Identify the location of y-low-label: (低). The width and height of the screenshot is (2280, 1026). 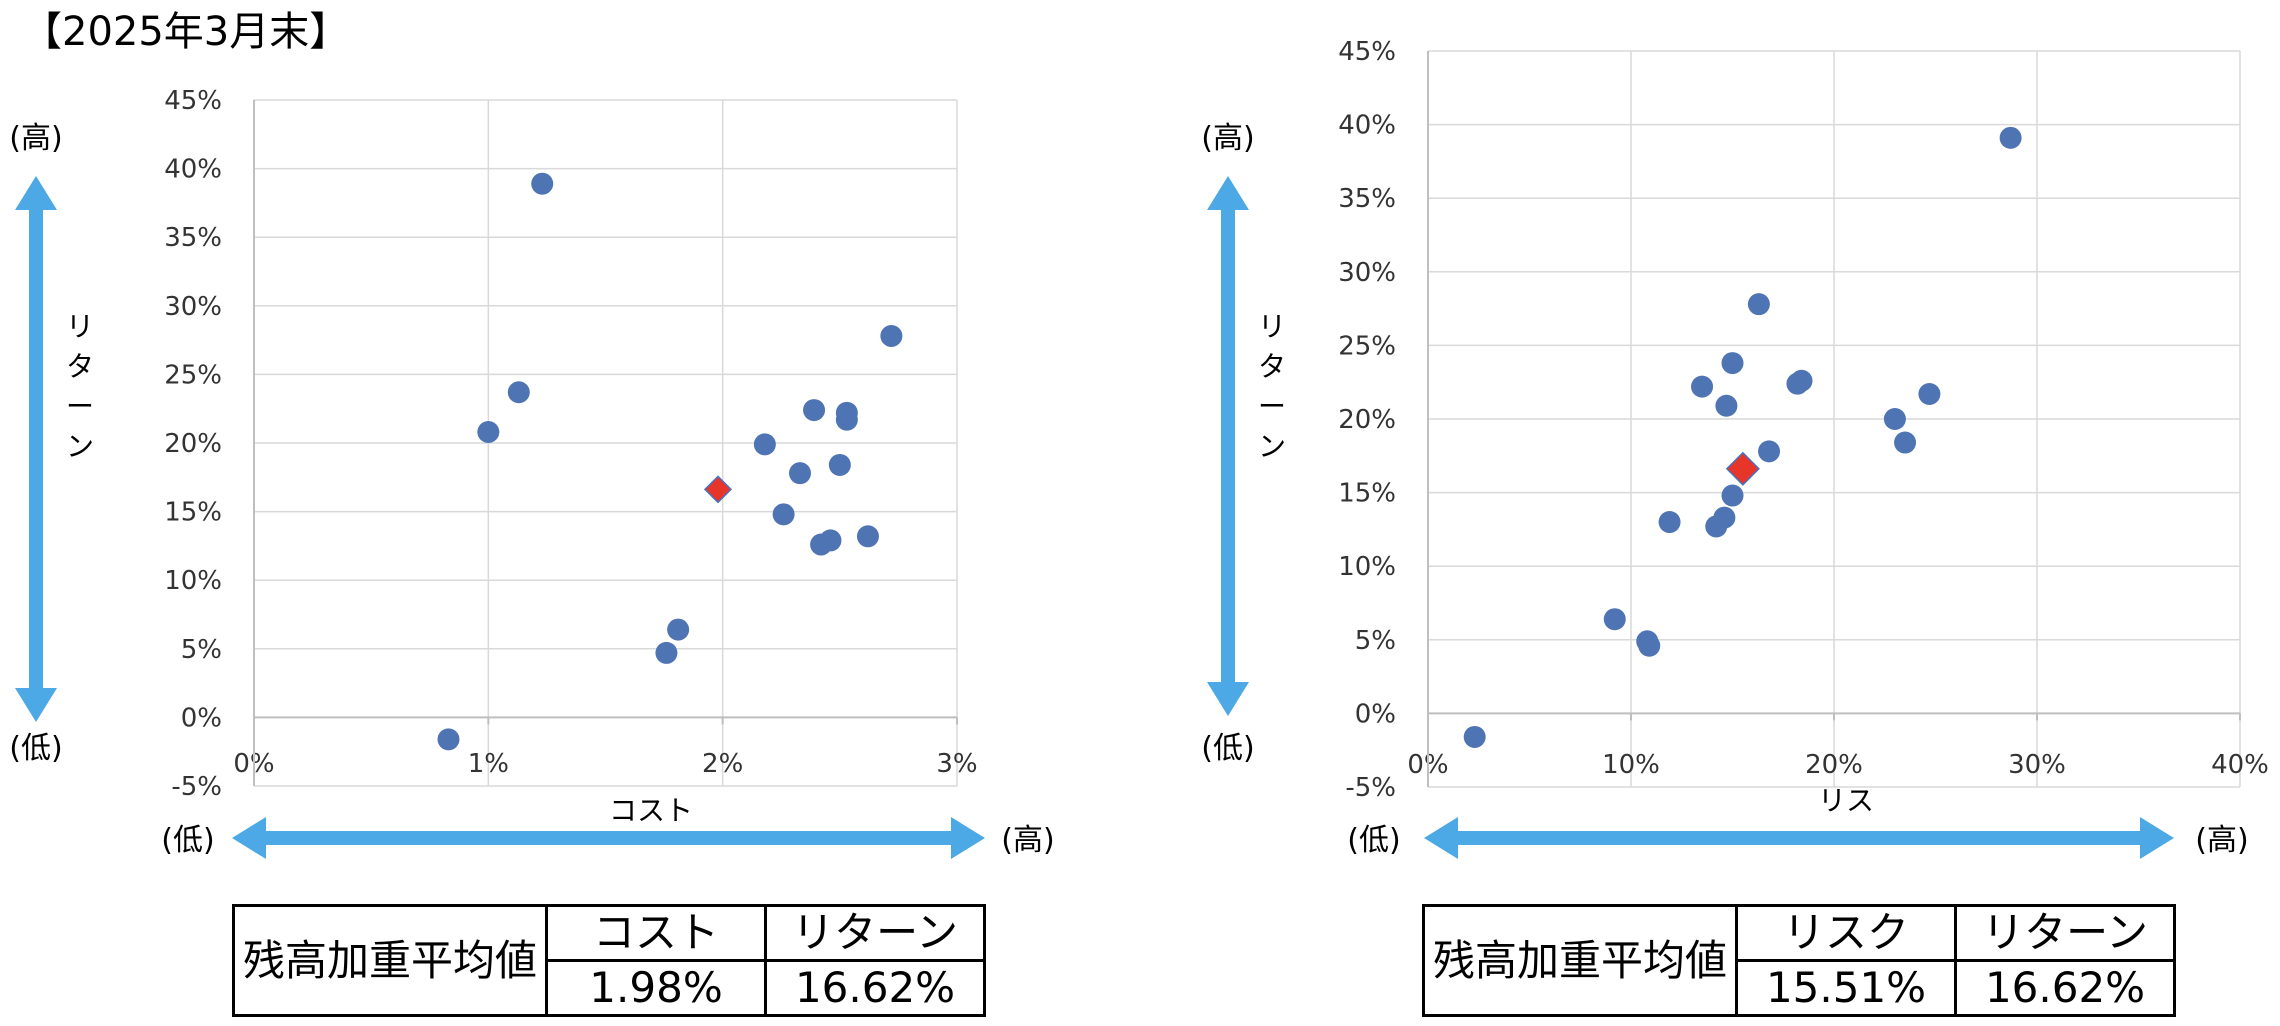
(1227, 748).